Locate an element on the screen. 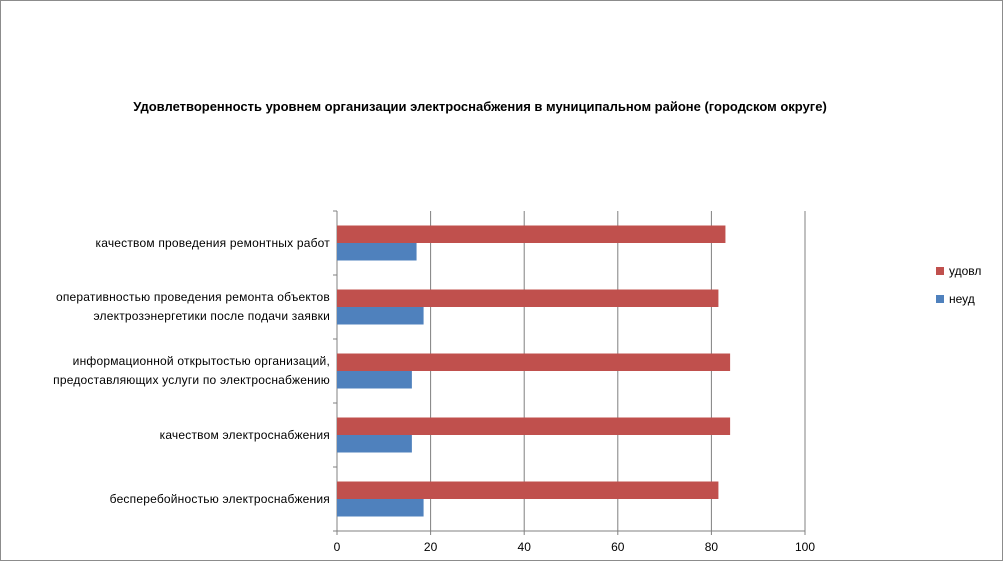 Image resolution: width=1003 pixels, height=561 pixels. category-label-line: качеством проведения ремонтных работ is located at coordinates (212, 242).